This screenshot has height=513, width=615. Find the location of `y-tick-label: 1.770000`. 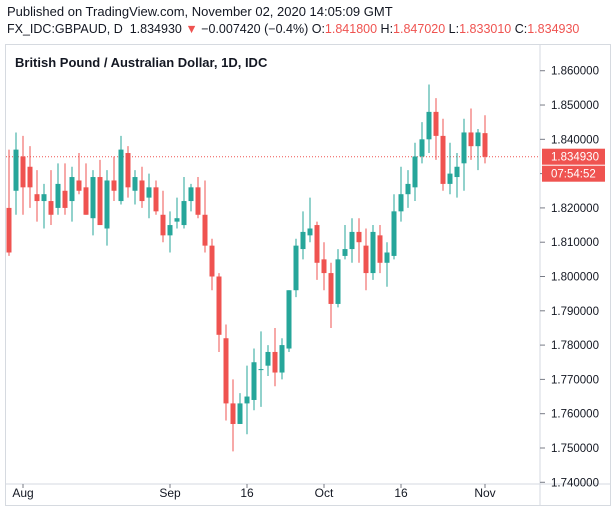

y-tick-label: 1.770000 is located at coordinates (575, 380).